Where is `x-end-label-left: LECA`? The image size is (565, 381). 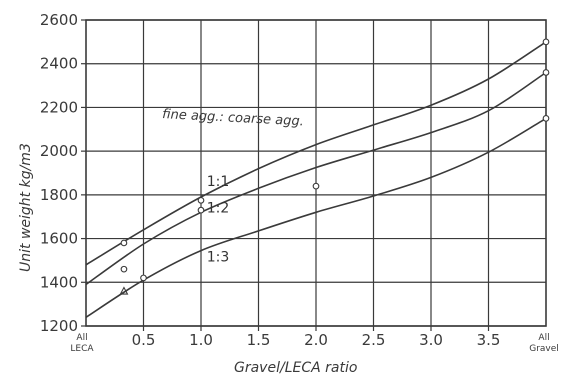
x-end-label-left: LECA is located at coordinates (82, 349).